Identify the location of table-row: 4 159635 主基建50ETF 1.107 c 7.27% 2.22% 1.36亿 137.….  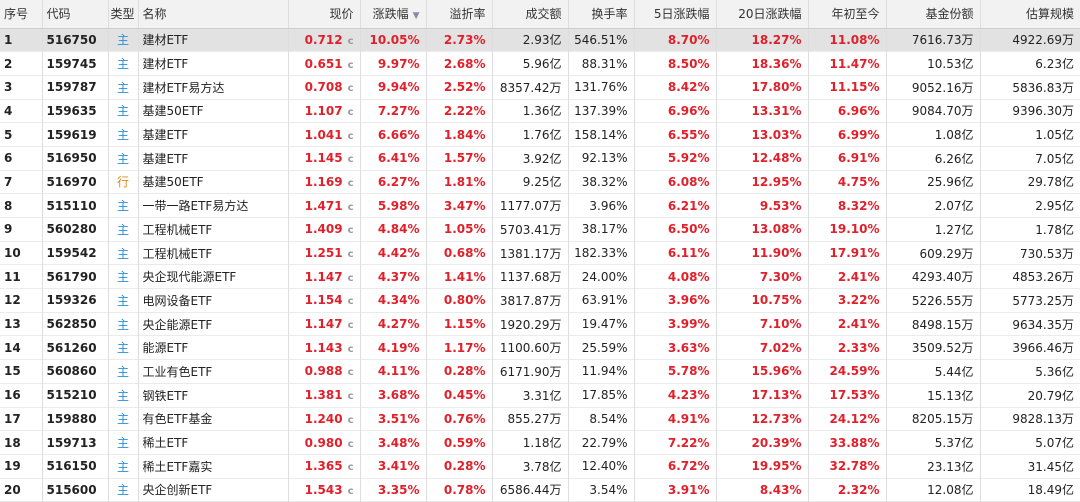
(540, 111).